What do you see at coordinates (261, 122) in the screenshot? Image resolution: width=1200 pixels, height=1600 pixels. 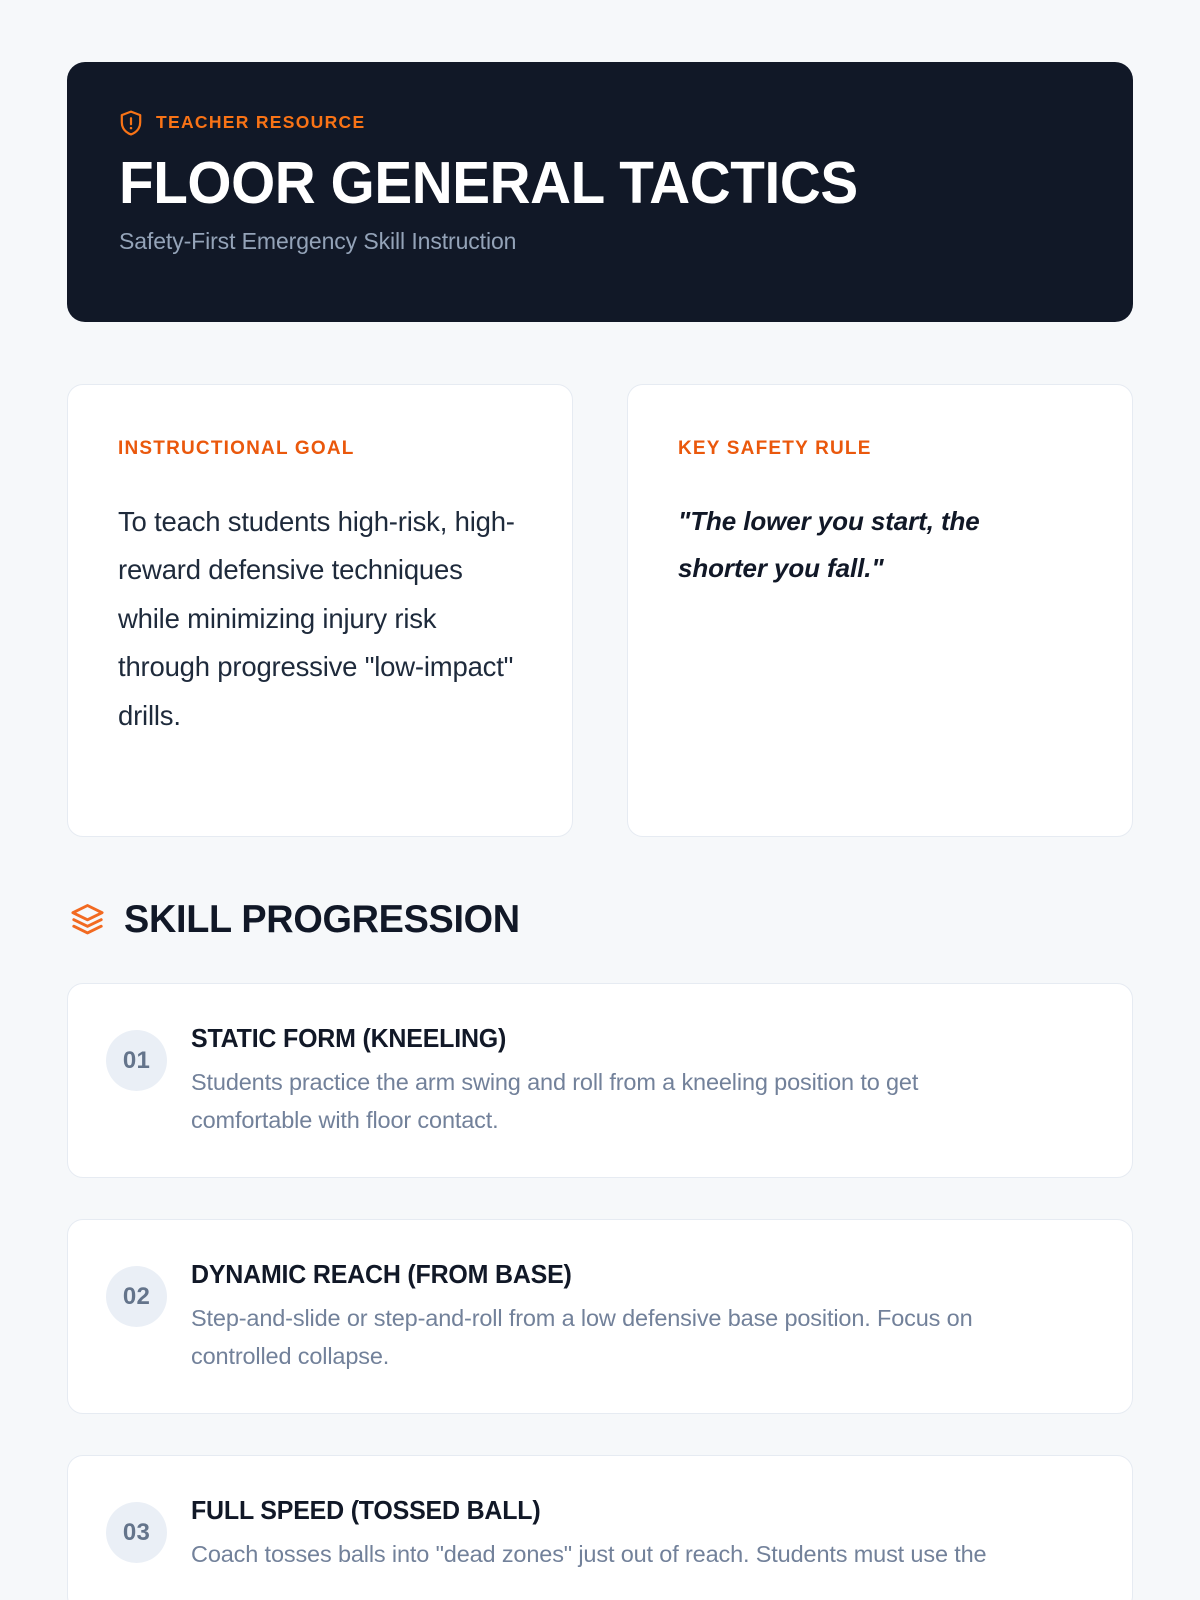 I see `hero-badge-label: TEACHER RESOURCE` at bounding box center [261, 122].